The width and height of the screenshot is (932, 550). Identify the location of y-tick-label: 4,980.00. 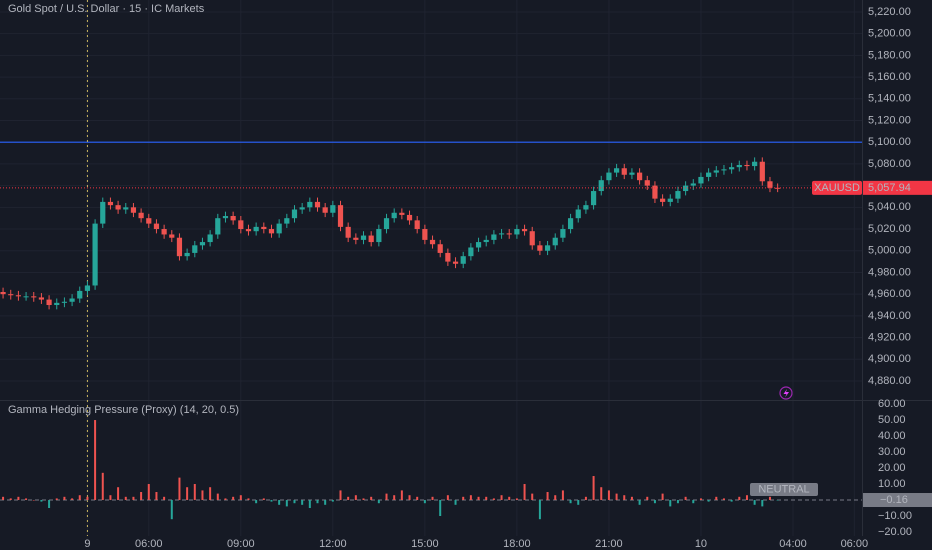
(889, 272).